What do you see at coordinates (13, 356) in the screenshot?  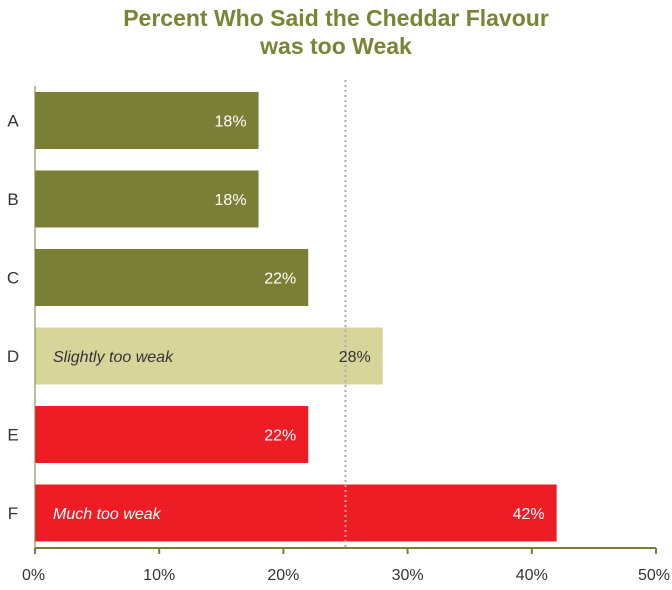 I see `category-label-d: D` at bounding box center [13, 356].